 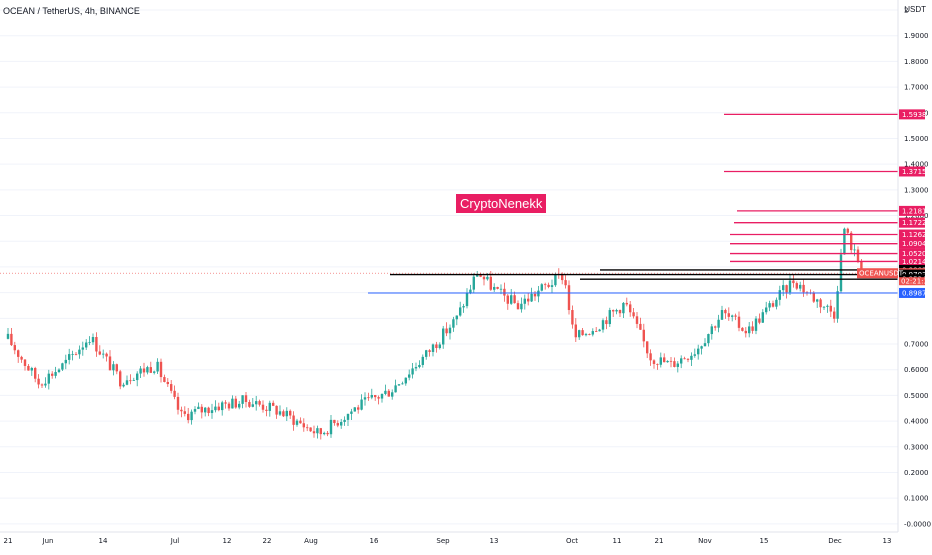 I want to click on x-tick-label: 11, so click(x=617, y=541).